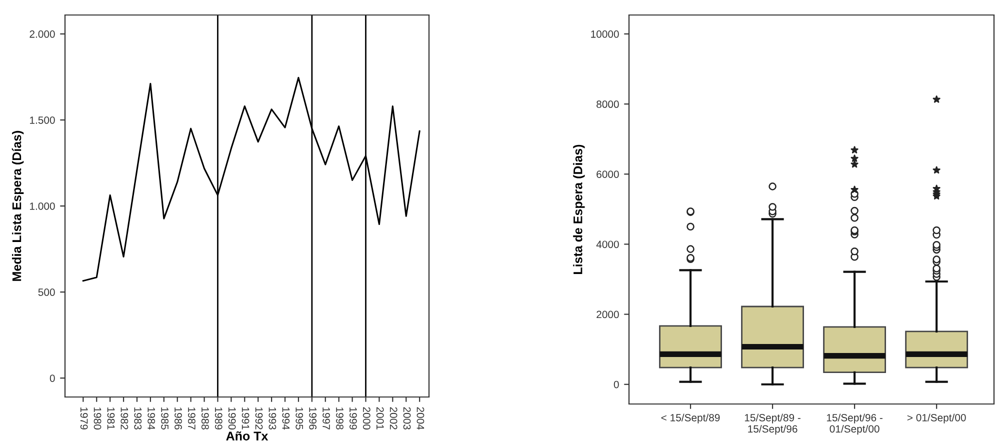 This screenshot has width=999, height=441. What do you see at coordinates (340, 419) in the screenshot?
I see `x-tick-label: 1998` at bounding box center [340, 419].